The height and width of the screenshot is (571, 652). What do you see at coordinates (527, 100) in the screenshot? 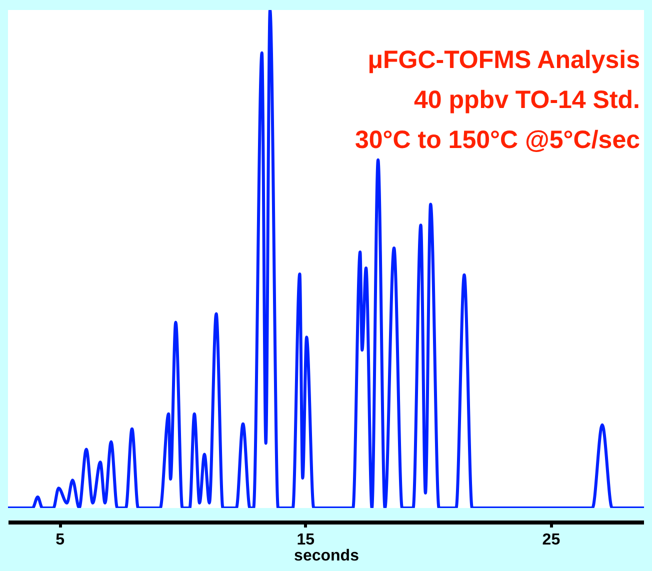
I see `annotation: 40 ppbv TO-14 Std.` at bounding box center [527, 100].